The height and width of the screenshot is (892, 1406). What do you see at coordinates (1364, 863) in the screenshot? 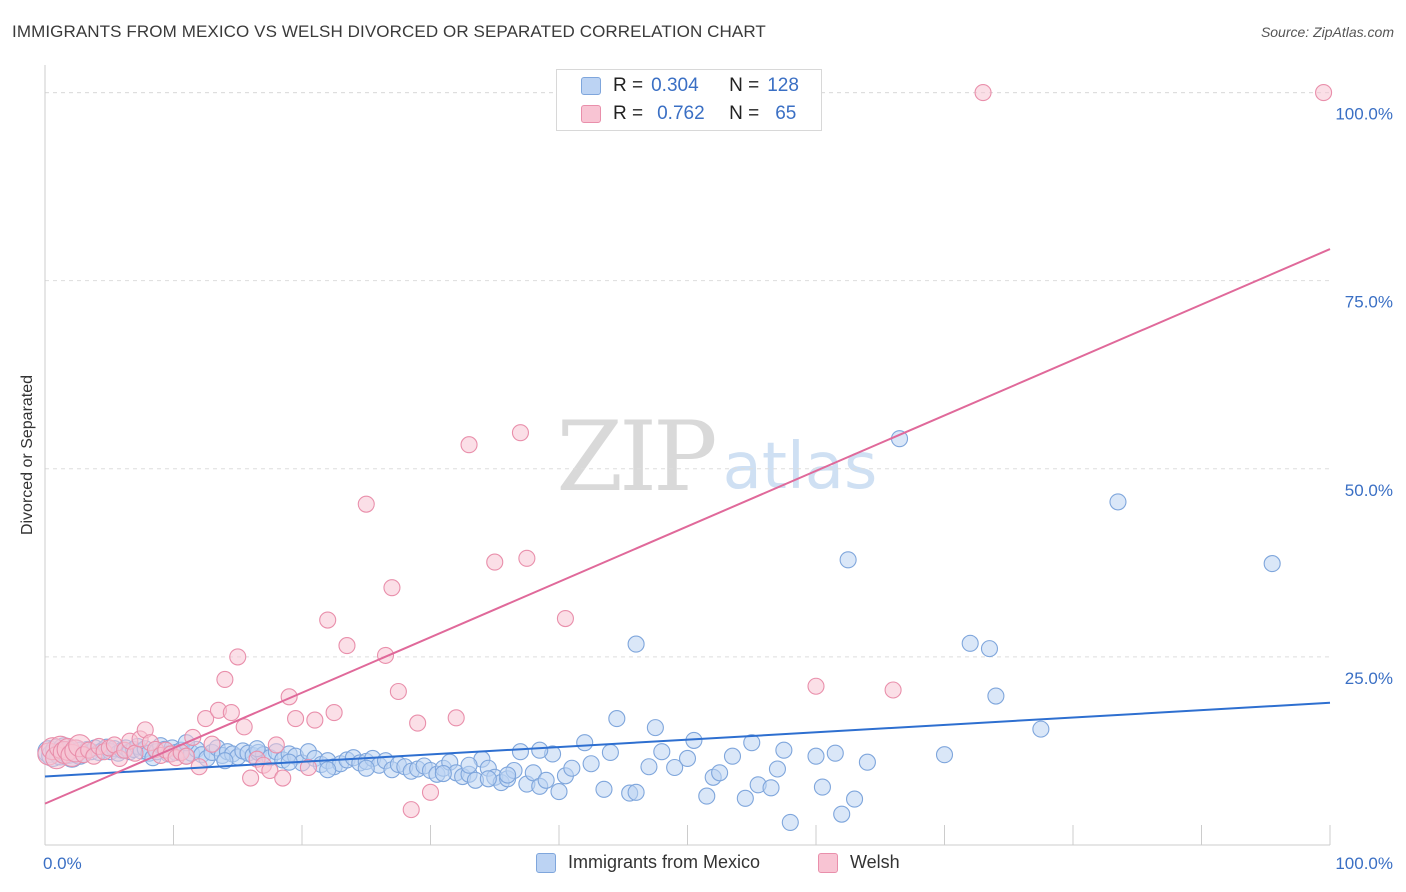
I see `x-tick-label-100: 100.0%` at bounding box center [1364, 863].